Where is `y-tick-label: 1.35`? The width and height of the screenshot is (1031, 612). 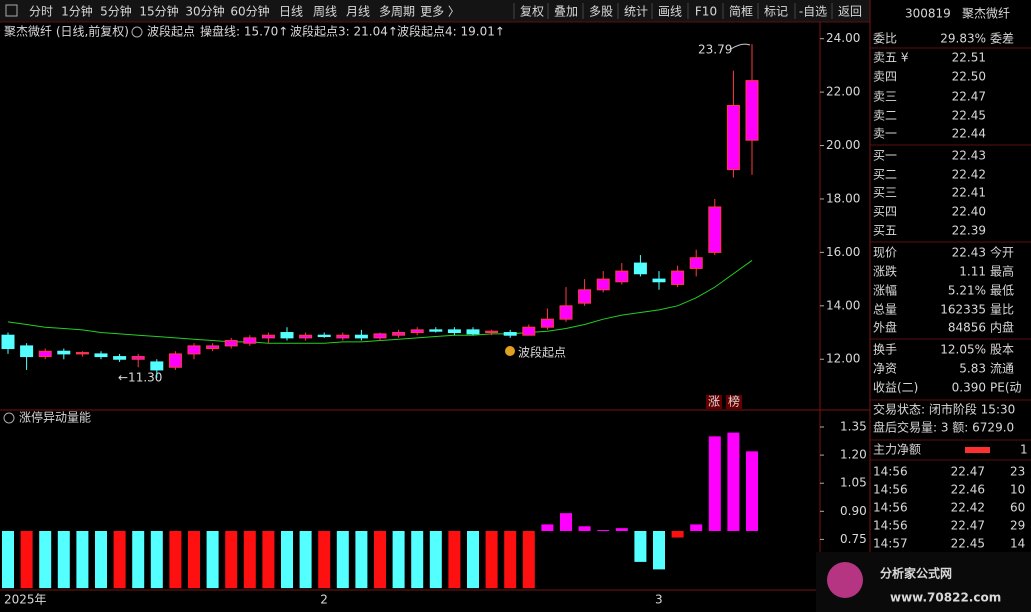 y-tick-label: 1.35 is located at coordinates (853, 426).